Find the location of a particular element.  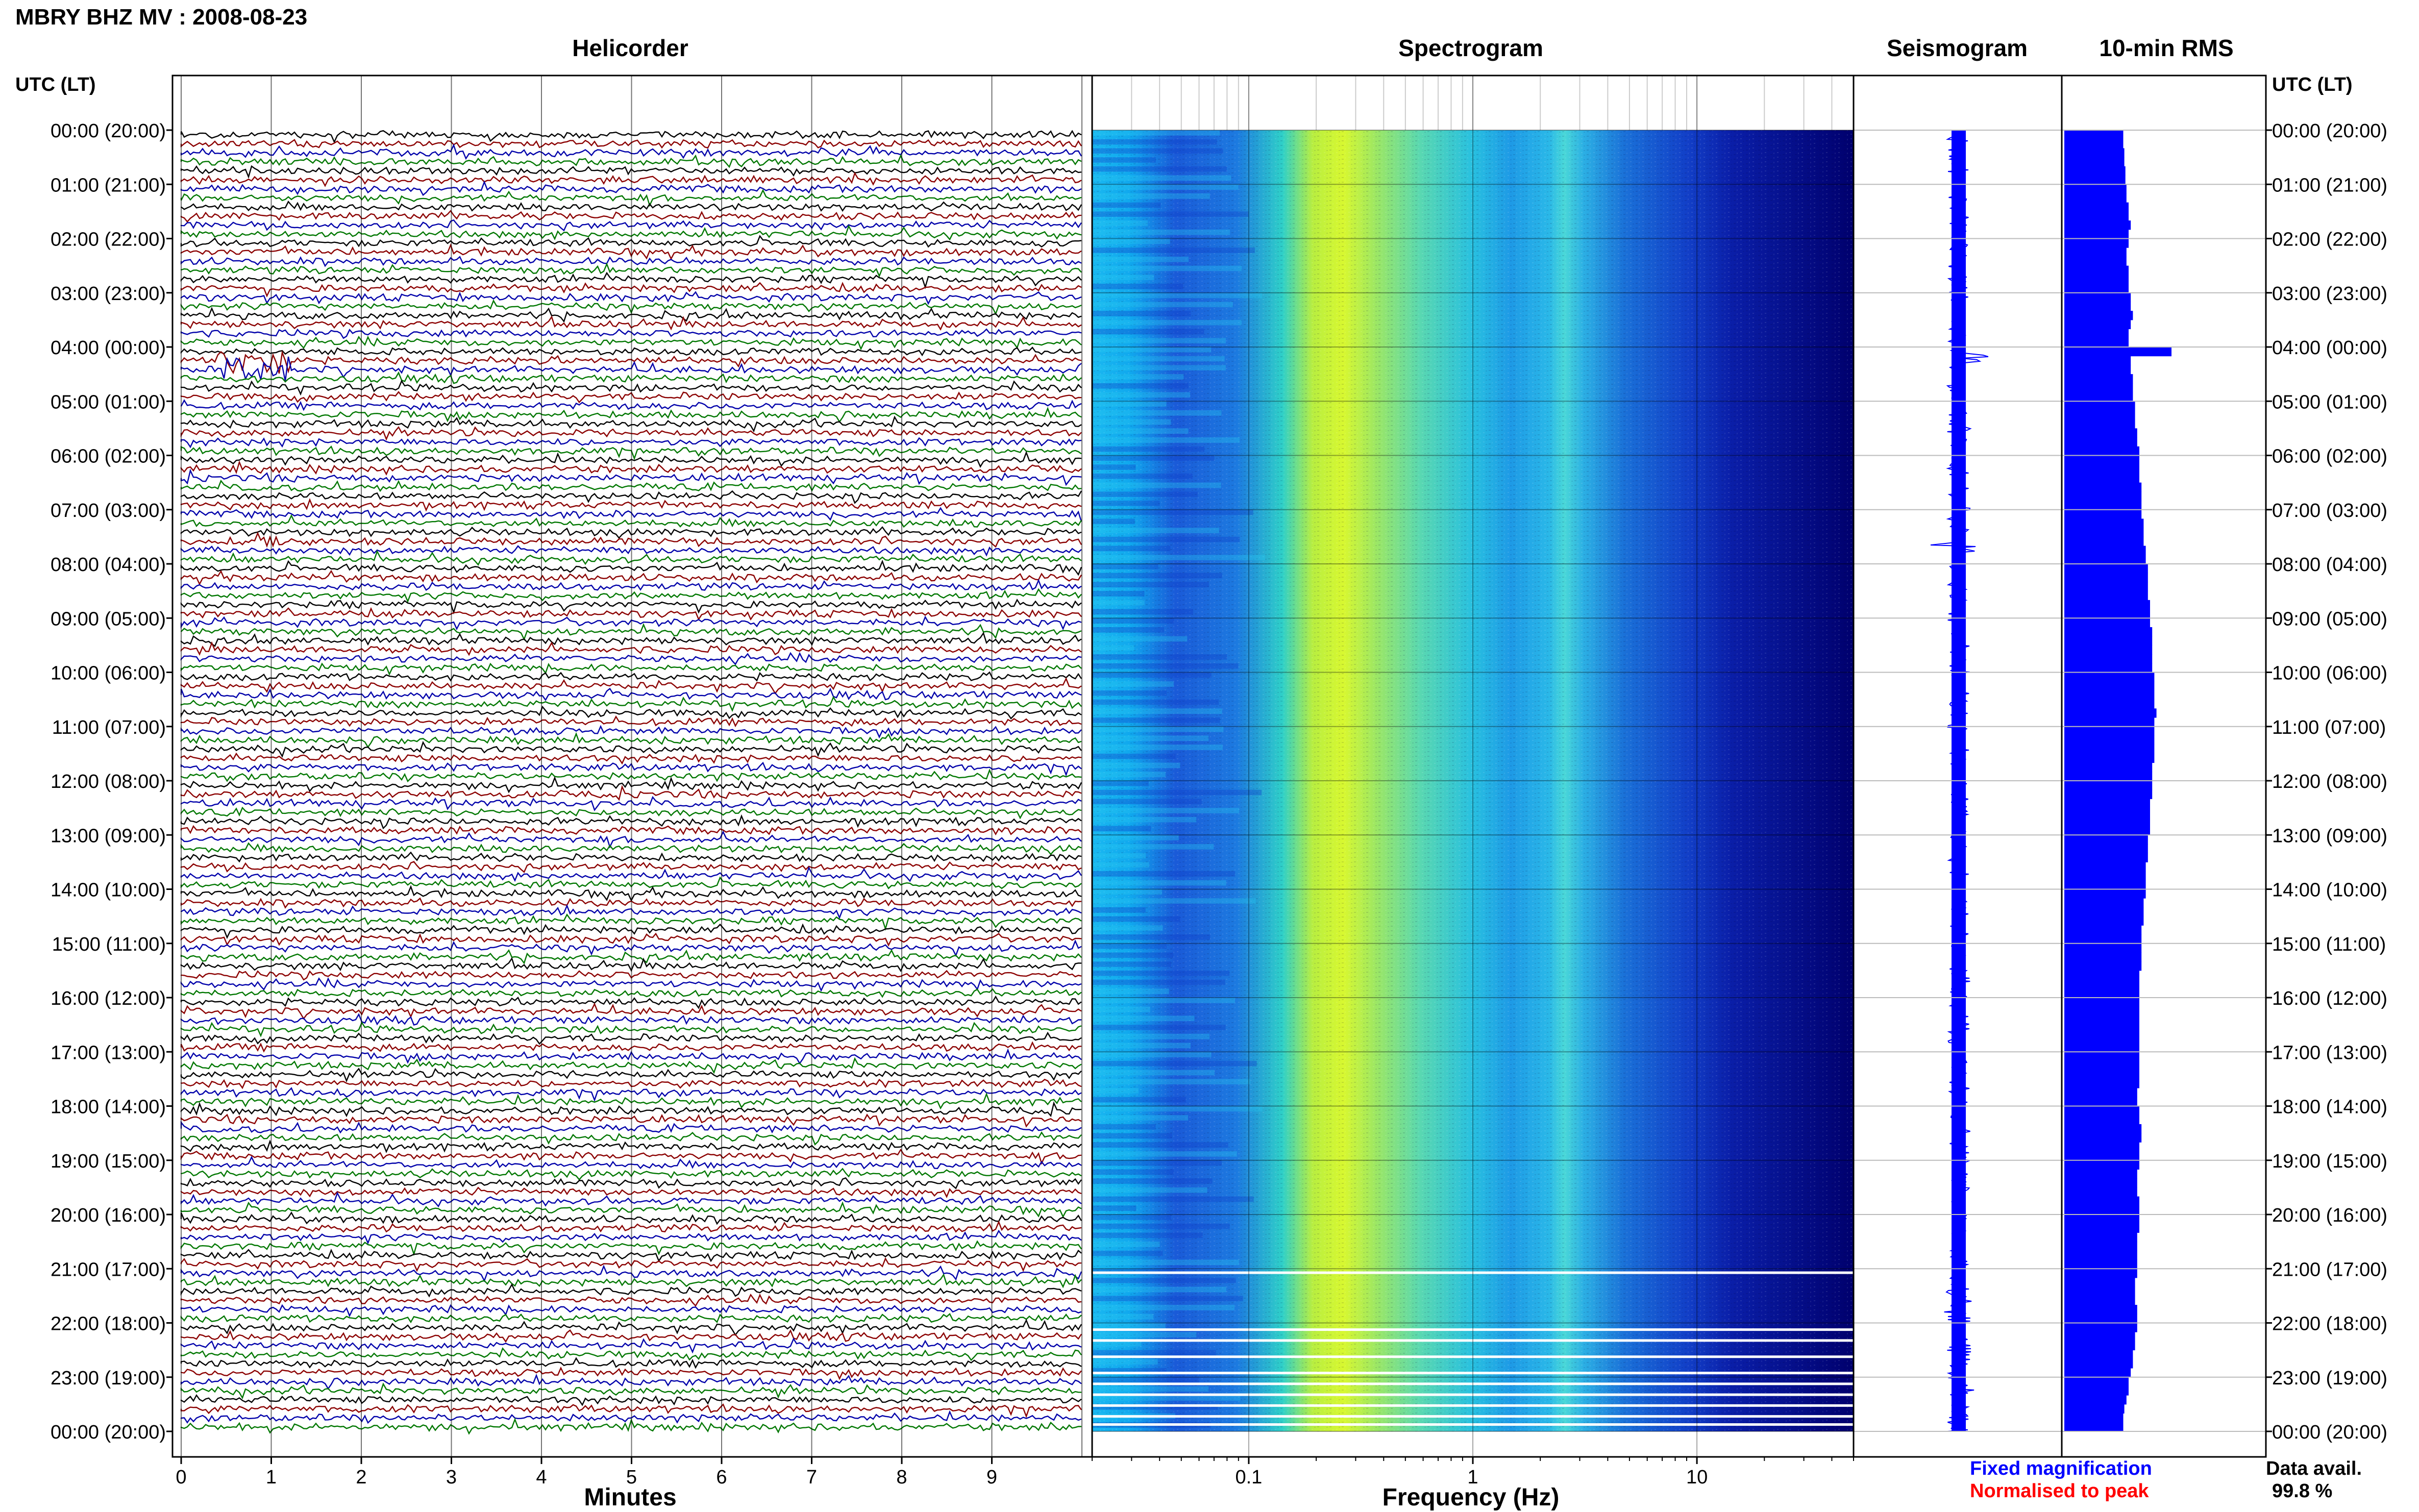

legend-fixed: Fixed magnification is located at coordinates (2061, 1468).